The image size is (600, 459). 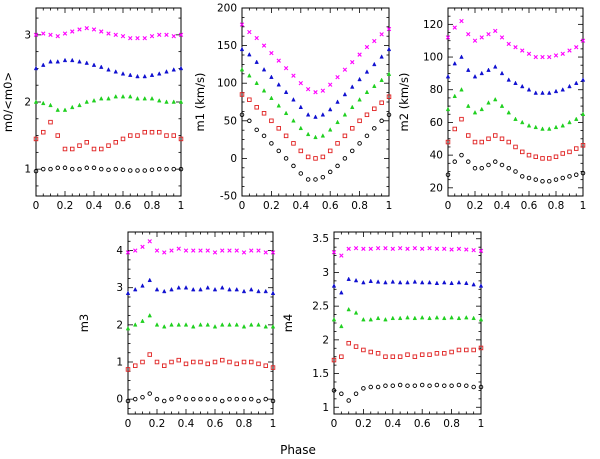 I want to click on y-tick-label: 3, so click(x=27, y=35).